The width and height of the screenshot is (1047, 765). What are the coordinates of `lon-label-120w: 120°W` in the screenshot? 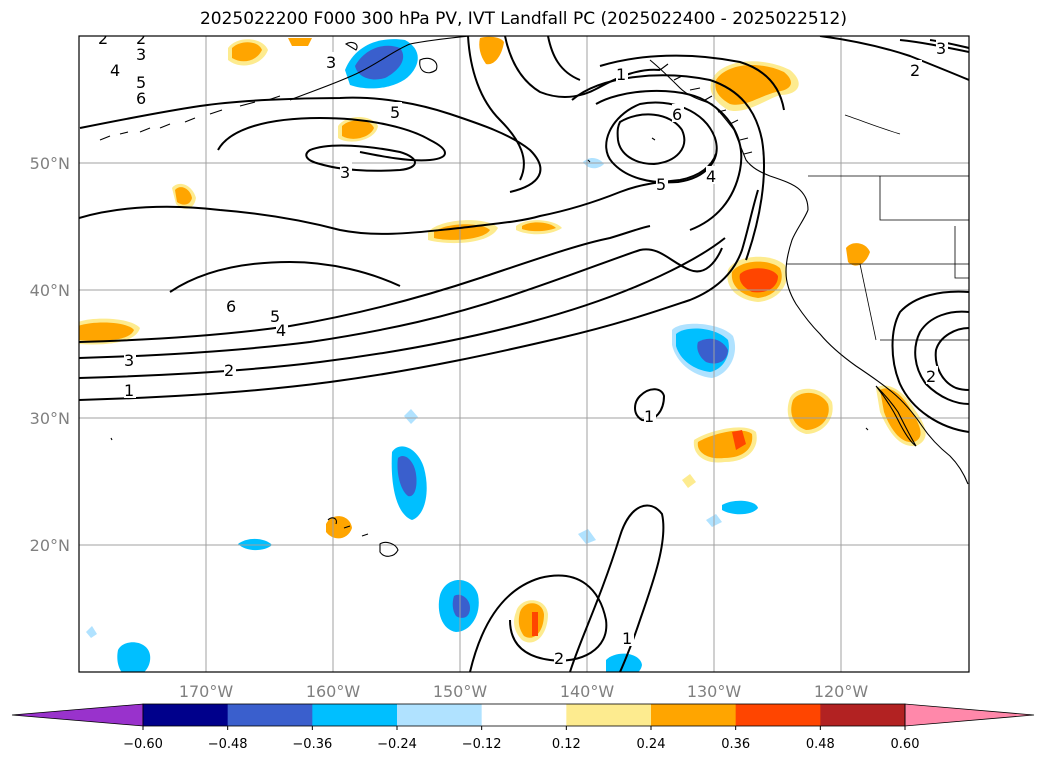 It's located at (841, 691).